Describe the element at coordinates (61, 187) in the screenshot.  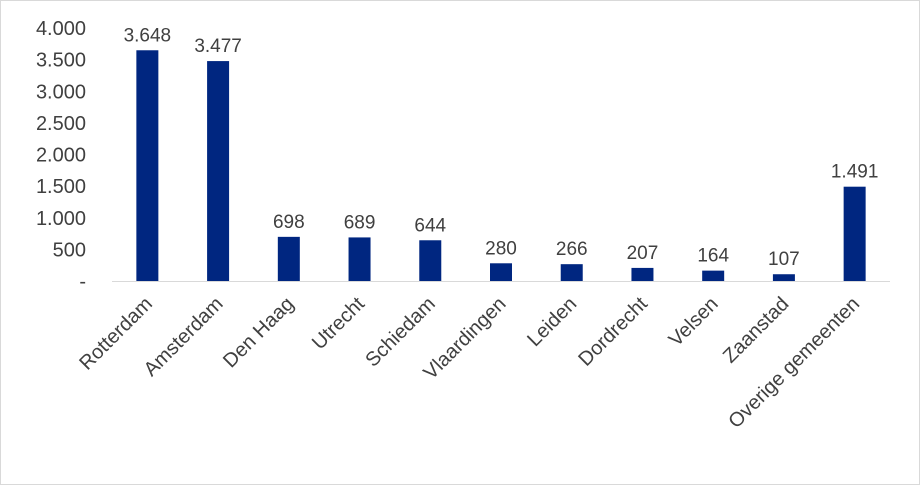
I see `y-tick-label: 1.500` at that location.